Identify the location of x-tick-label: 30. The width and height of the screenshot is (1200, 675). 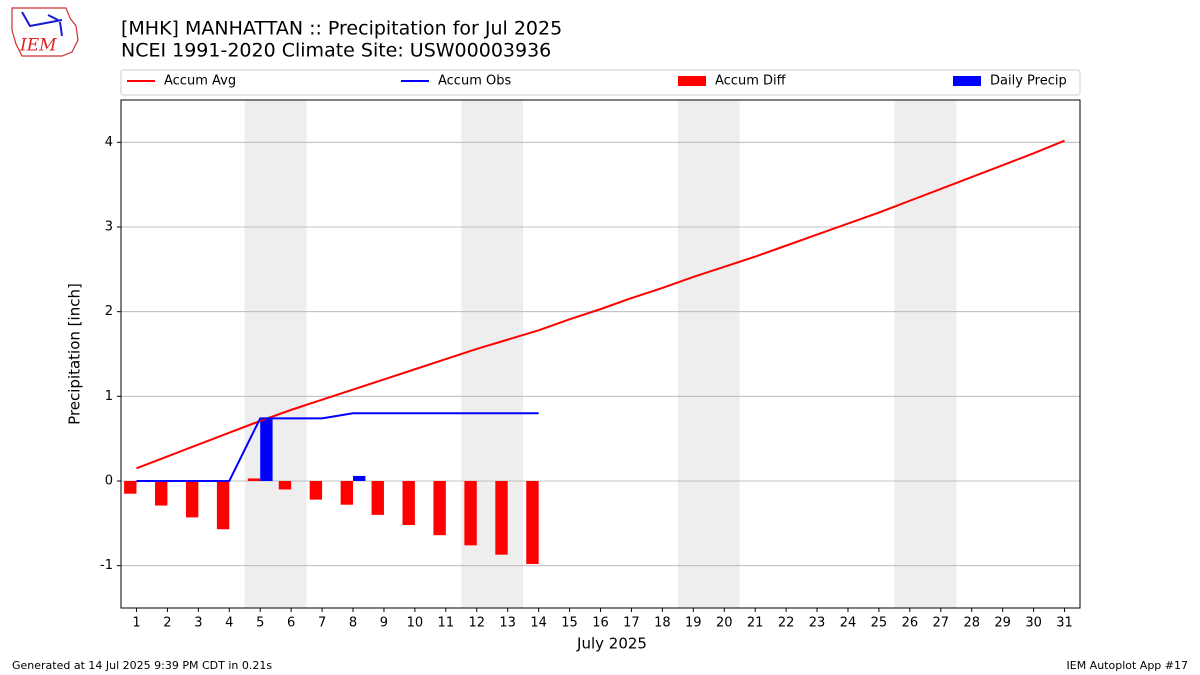
(1033, 623).